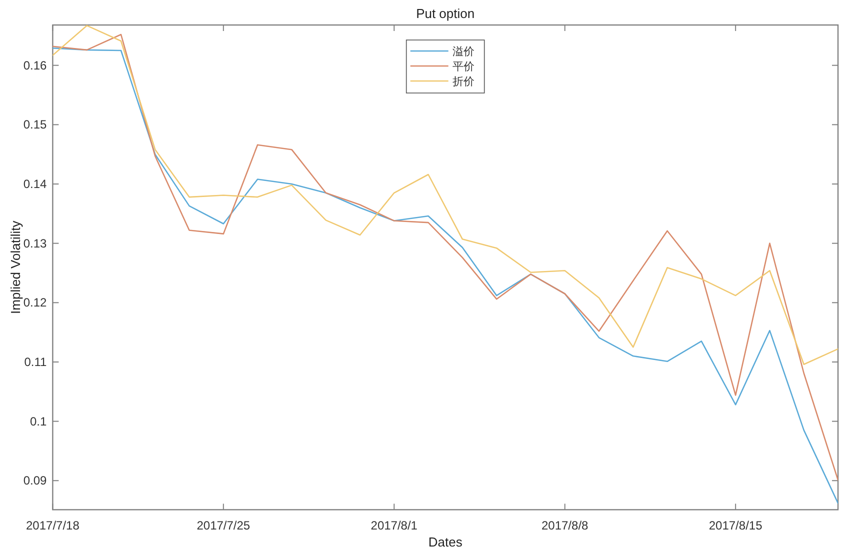 This screenshot has height=549, width=841. I want to click on y-axis-title: Implied Volatility, so click(15, 267).